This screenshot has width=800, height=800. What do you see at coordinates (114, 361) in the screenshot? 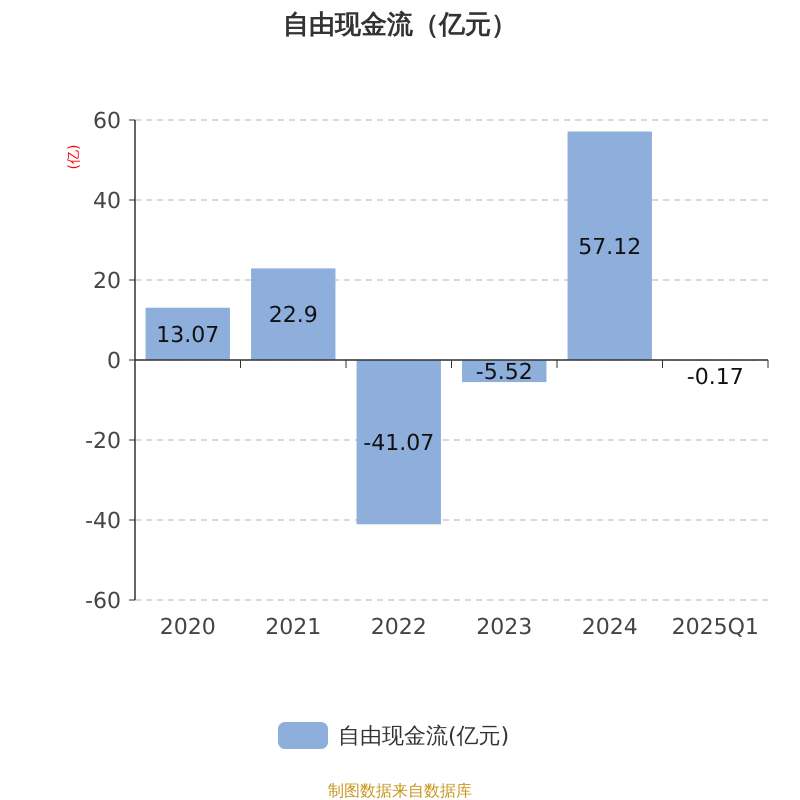
I see `y-tick-label: 0` at bounding box center [114, 361].